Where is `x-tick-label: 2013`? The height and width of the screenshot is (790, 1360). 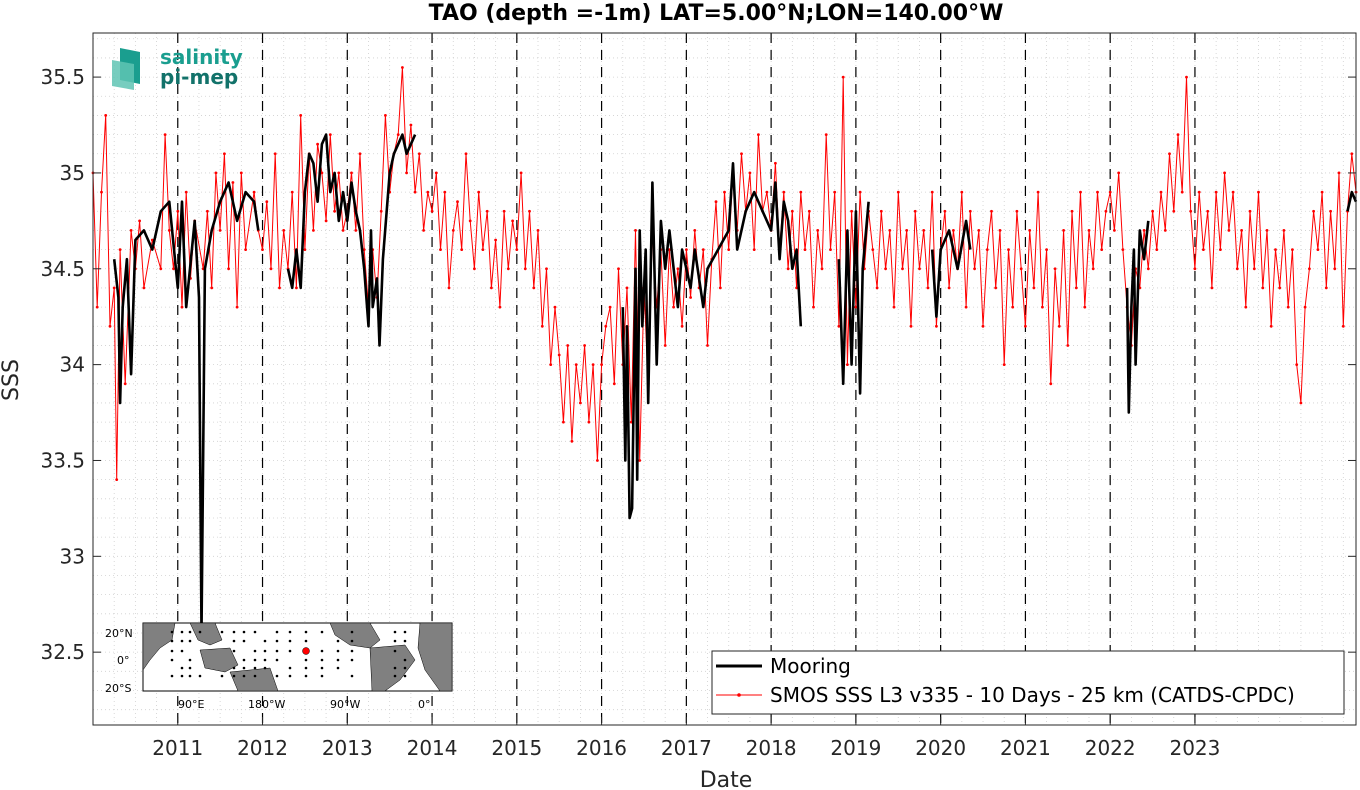 x-tick-label: 2013 is located at coordinates (347, 748).